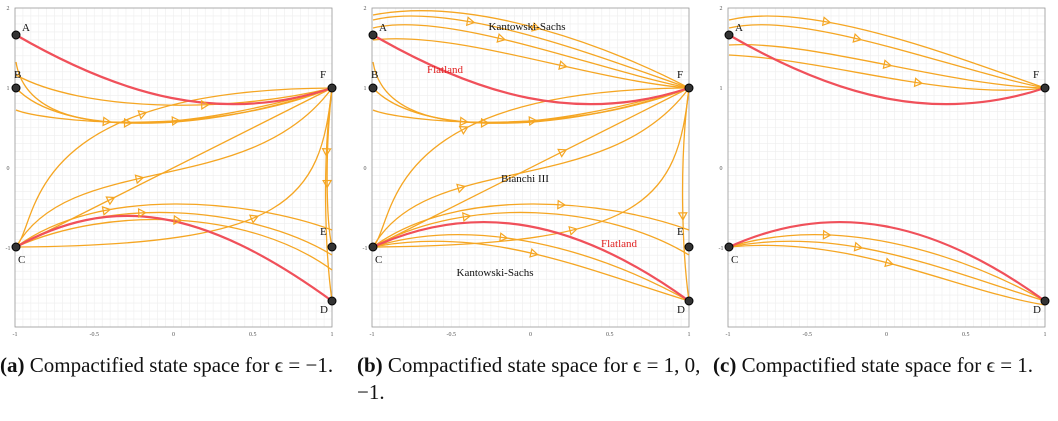 The height and width of the screenshot is (421, 1058). What do you see at coordinates (525, 179) in the screenshot?
I see `region-label: Bianchi III` at bounding box center [525, 179].